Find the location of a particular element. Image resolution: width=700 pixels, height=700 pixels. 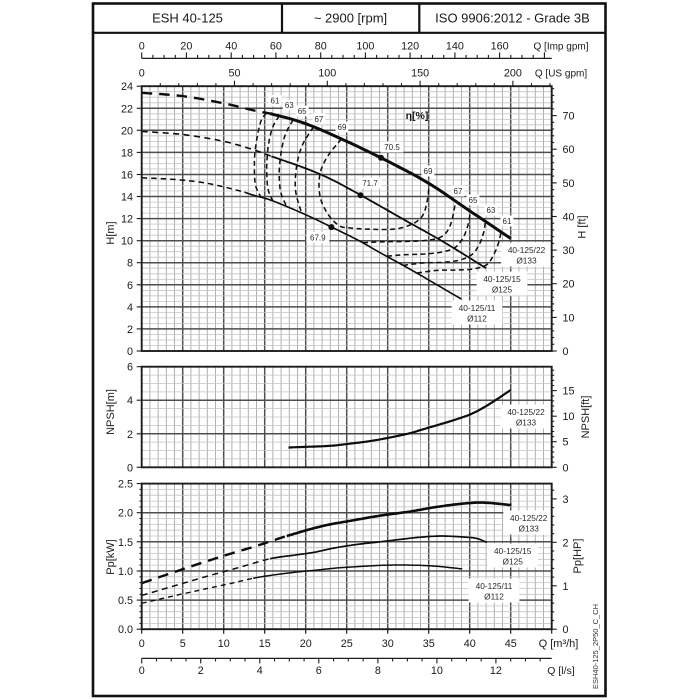

svg-text: Pp[kW] is located at coordinates (111, 556).